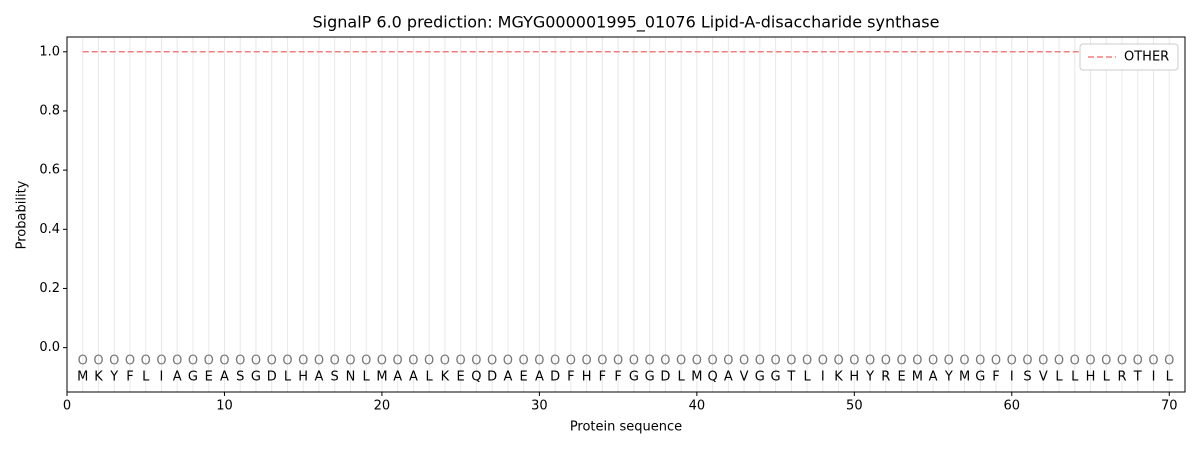 Image resolution: width=1200 pixels, height=450 pixels. Describe the element at coordinates (49, 229) in the screenshot. I see `y-tick-label: 0.4` at that location.